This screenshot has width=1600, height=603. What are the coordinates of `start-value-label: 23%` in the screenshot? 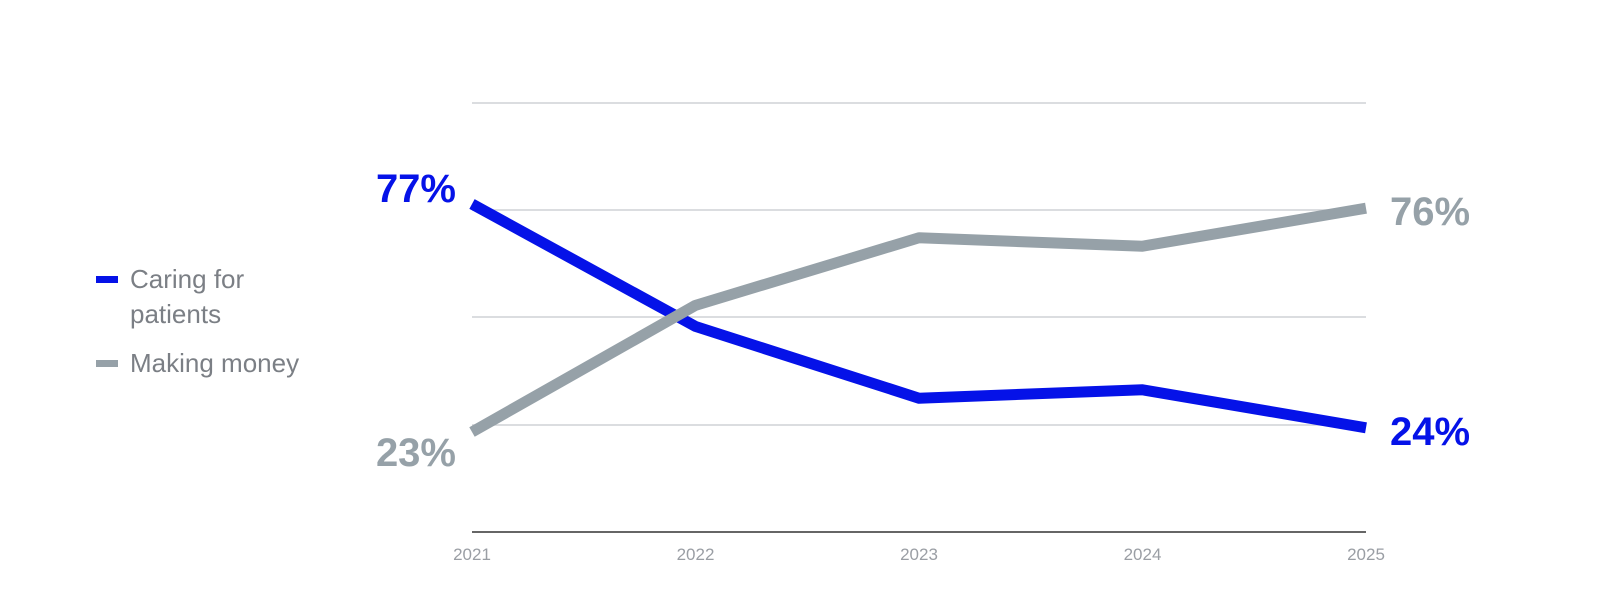 It's located at (416, 453).